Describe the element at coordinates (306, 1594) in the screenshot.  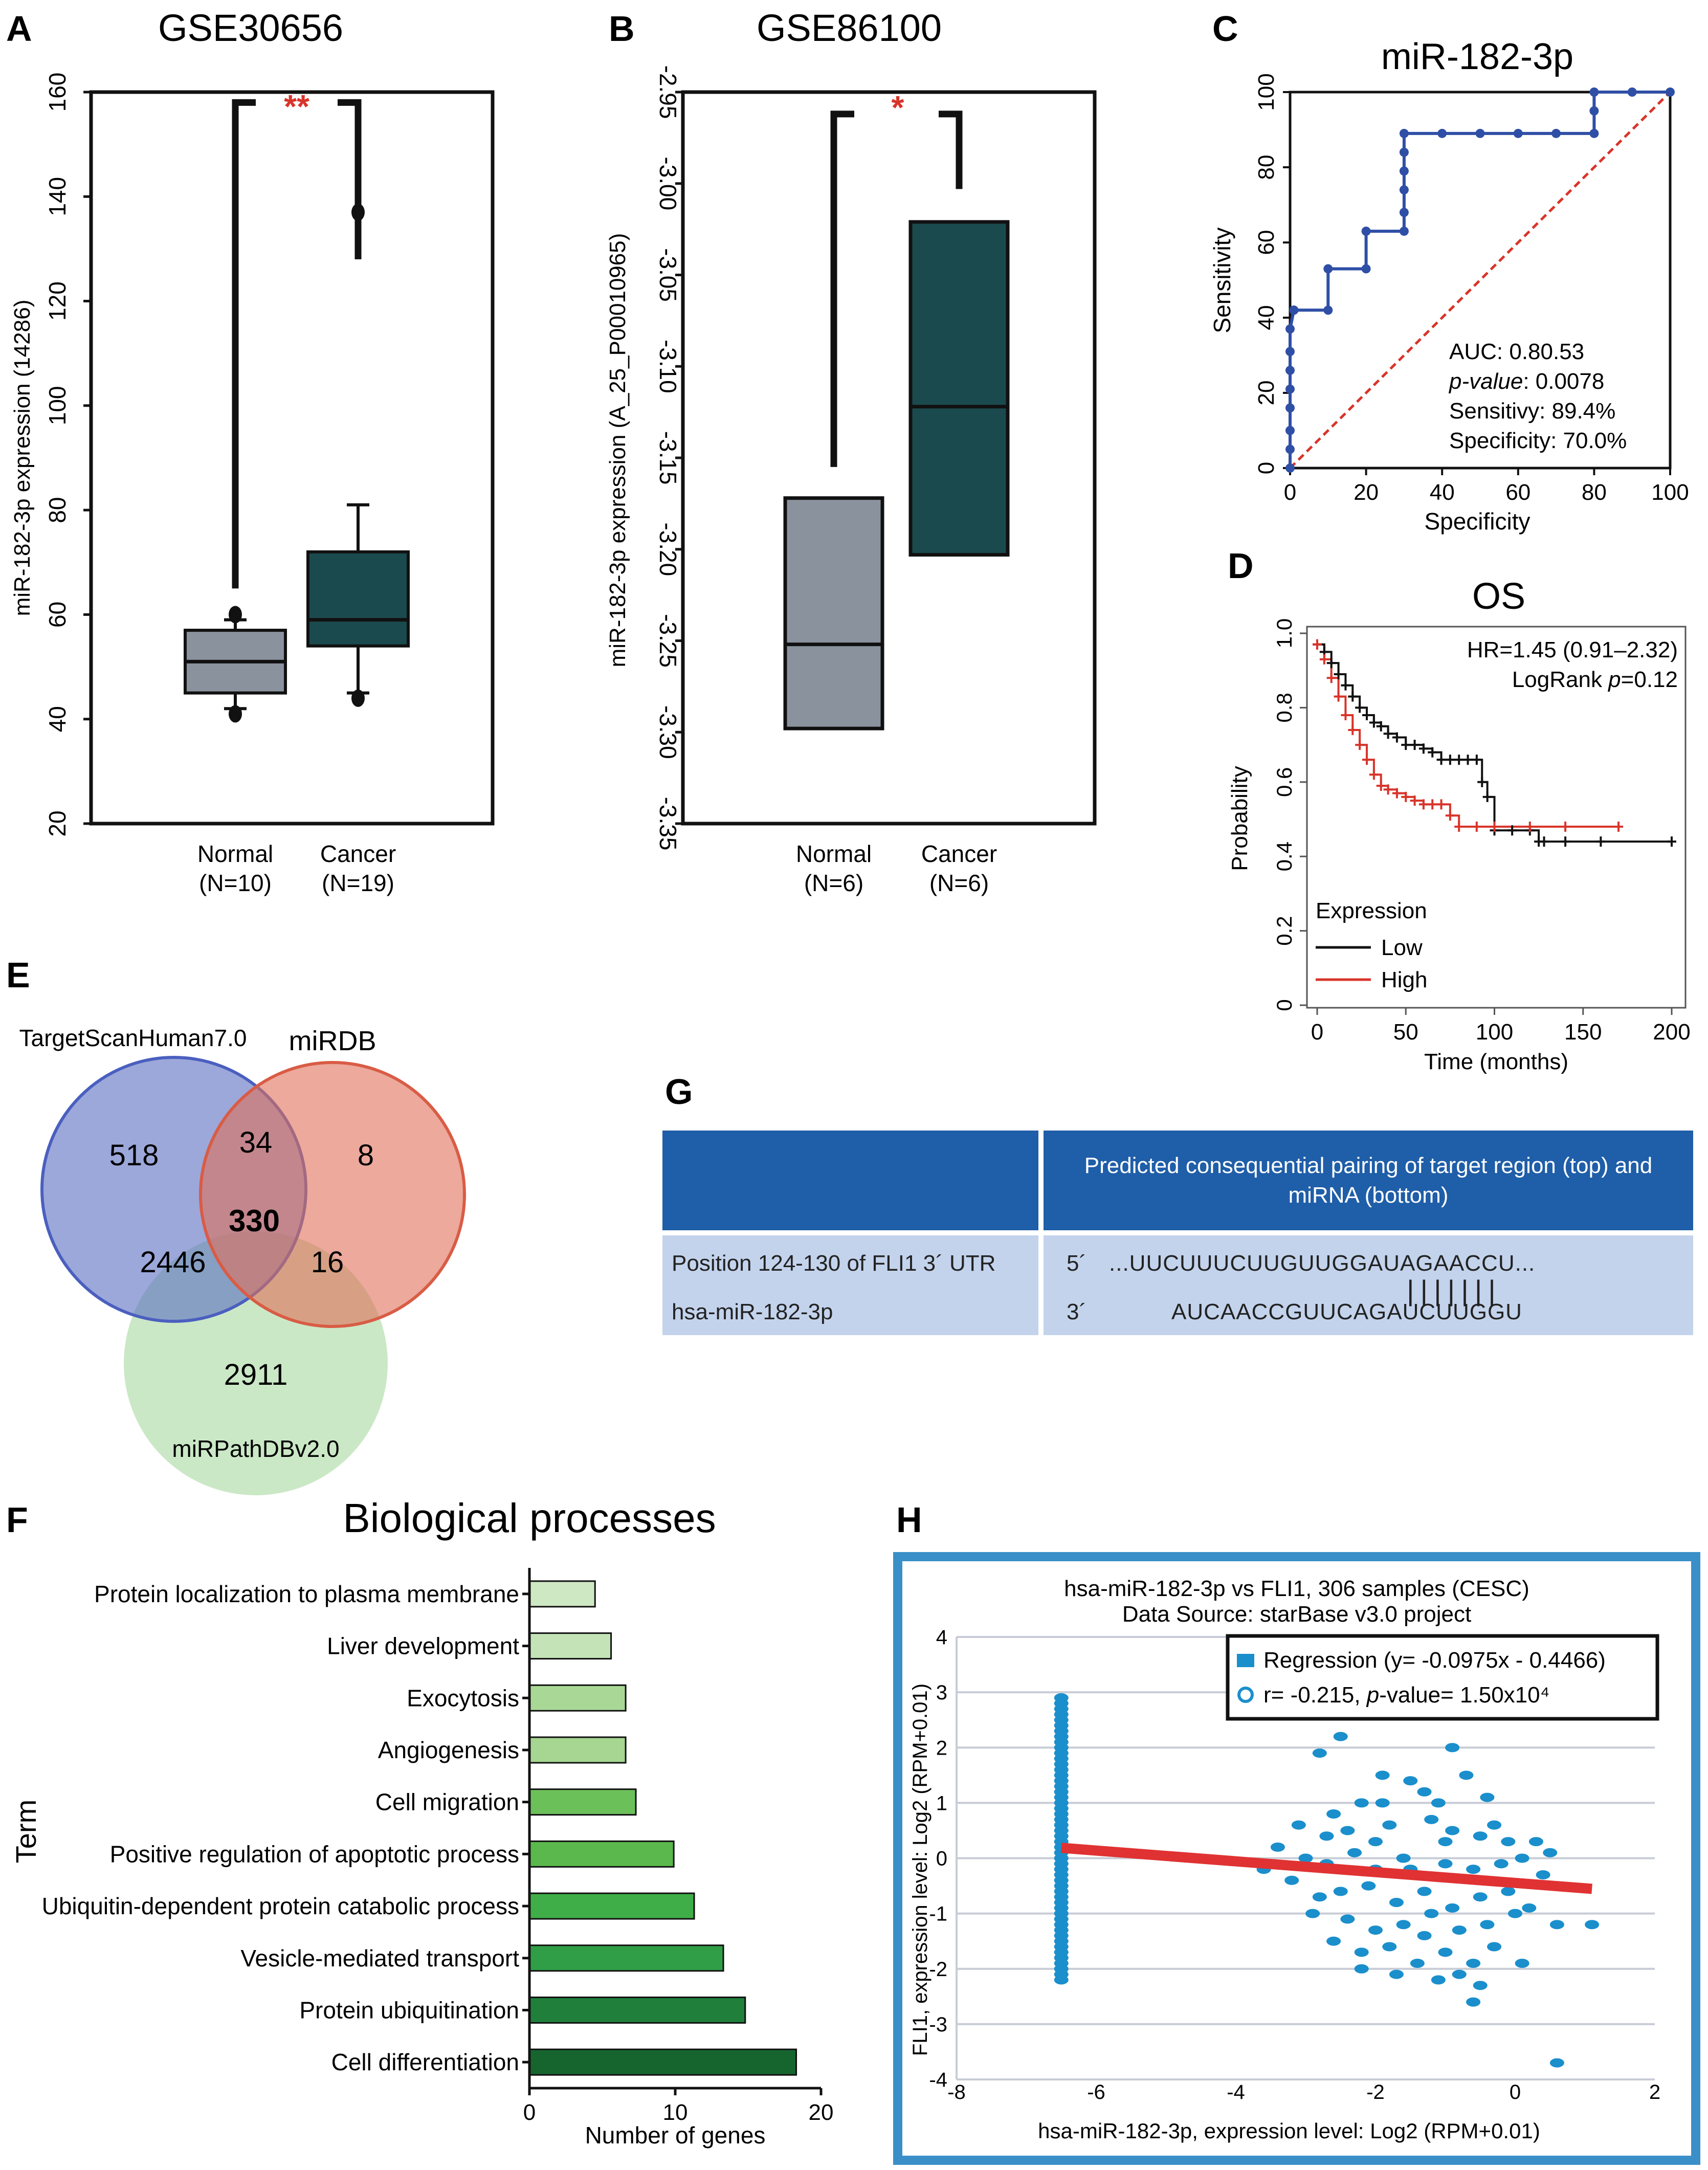
I see `panel-f-category-label: Protein localization to plasma membrane` at that location.